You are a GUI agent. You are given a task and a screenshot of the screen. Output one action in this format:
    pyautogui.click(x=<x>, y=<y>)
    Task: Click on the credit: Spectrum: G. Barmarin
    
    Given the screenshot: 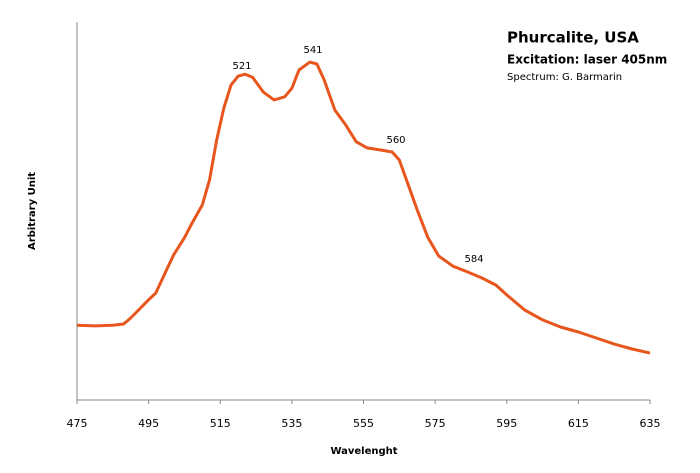 What is the action you would take?
    pyautogui.click(x=564, y=77)
    